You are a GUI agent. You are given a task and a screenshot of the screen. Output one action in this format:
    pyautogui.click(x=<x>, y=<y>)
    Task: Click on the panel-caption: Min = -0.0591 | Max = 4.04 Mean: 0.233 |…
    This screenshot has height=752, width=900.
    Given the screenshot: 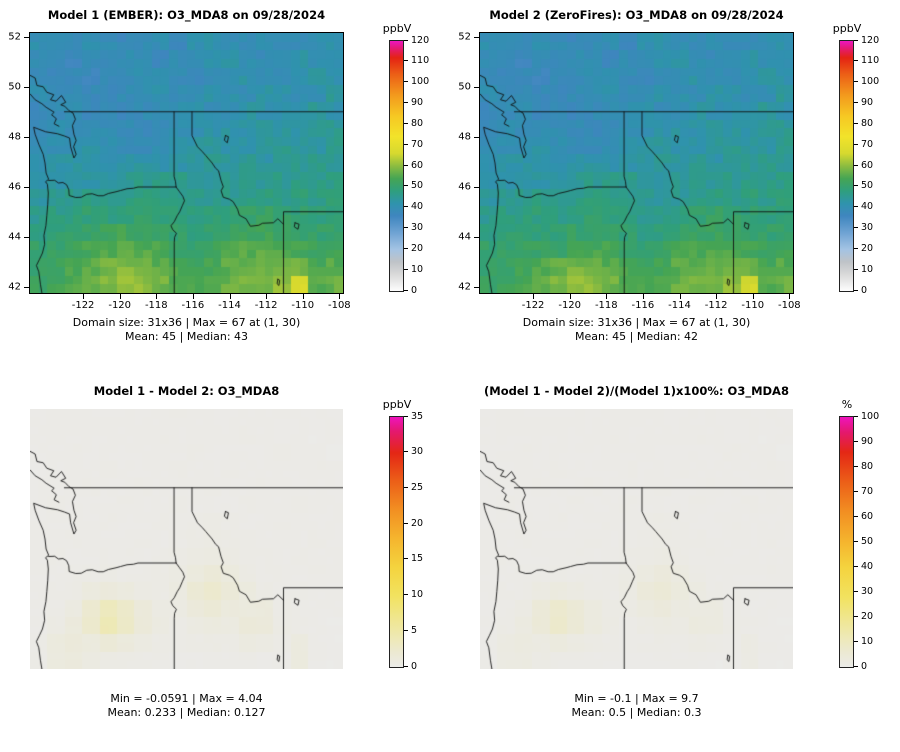 What is the action you would take?
    pyautogui.click(x=186, y=705)
    